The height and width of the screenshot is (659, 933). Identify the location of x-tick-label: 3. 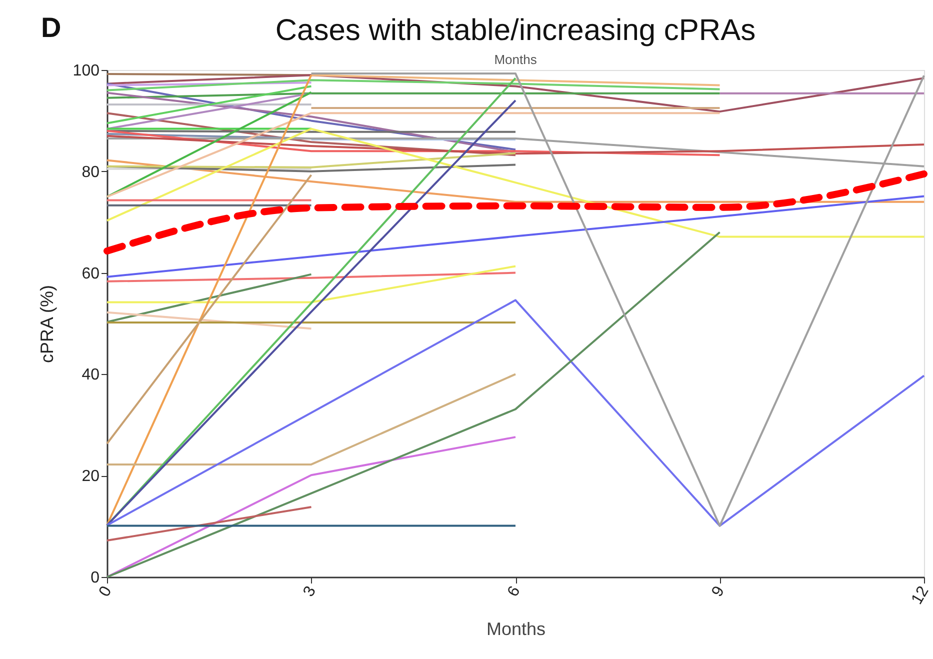
(310, 591).